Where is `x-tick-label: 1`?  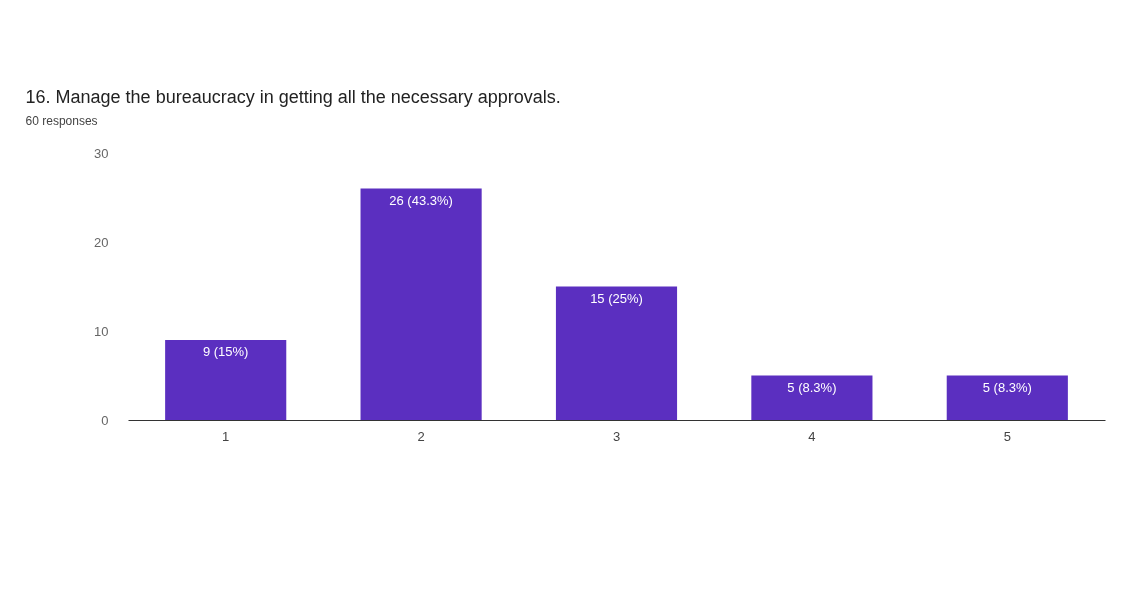 x-tick-label: 1 is located at coordinates (226, 436).